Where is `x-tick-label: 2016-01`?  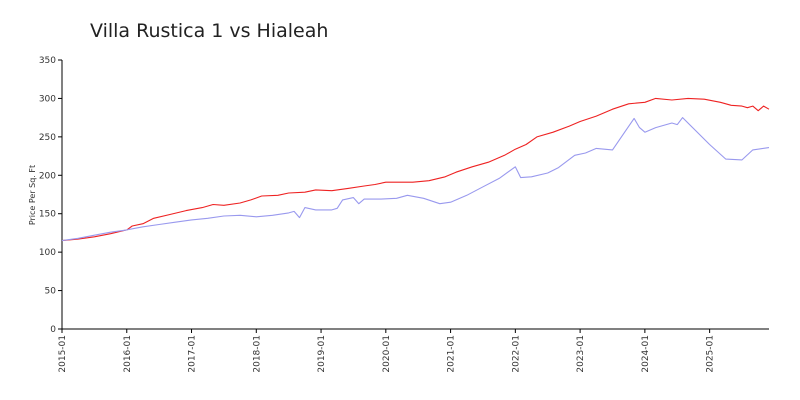 x-tick-label: 2016-01 is located at coordinates (128, 354).